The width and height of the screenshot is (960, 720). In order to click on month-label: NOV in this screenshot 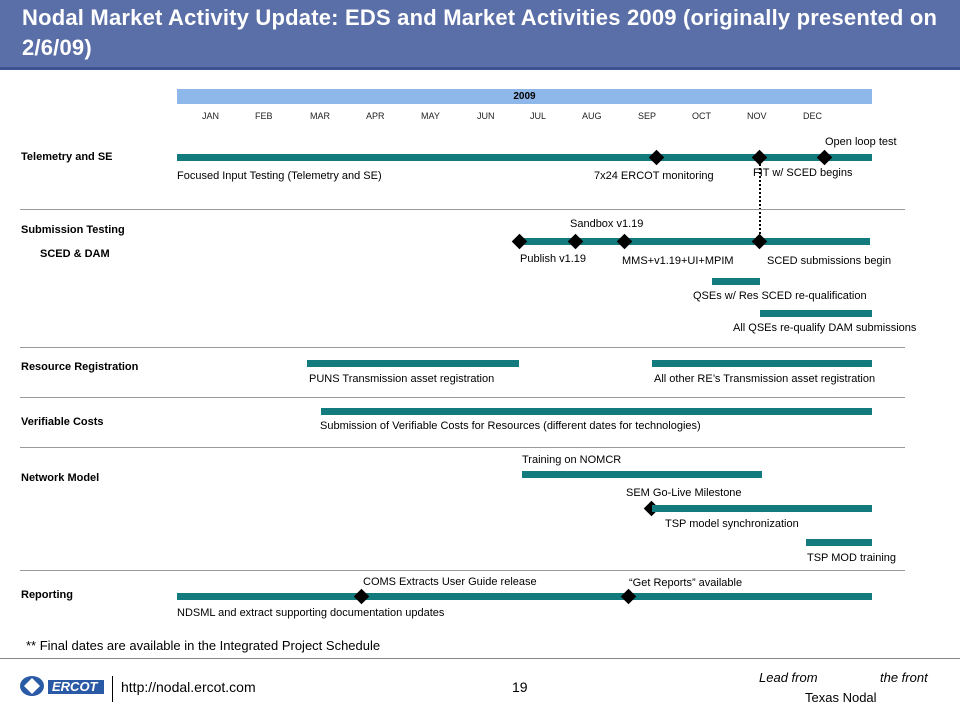, I will do `click(757, 116)`.